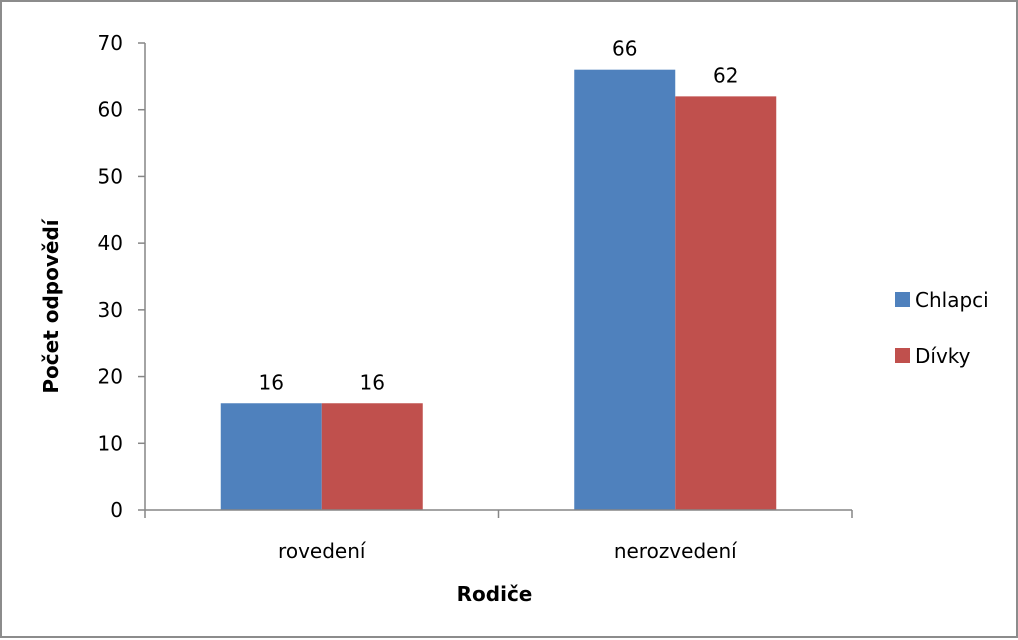 The image size is (1018, 640). I want to click on y-tick-label: 40, so click(110, 243).